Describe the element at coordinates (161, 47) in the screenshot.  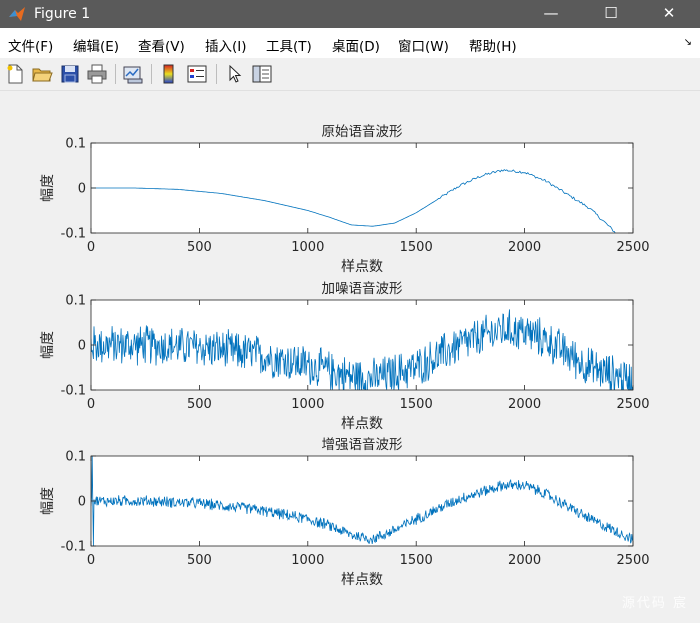
I see `menu-view: 查看(V)` at that location.